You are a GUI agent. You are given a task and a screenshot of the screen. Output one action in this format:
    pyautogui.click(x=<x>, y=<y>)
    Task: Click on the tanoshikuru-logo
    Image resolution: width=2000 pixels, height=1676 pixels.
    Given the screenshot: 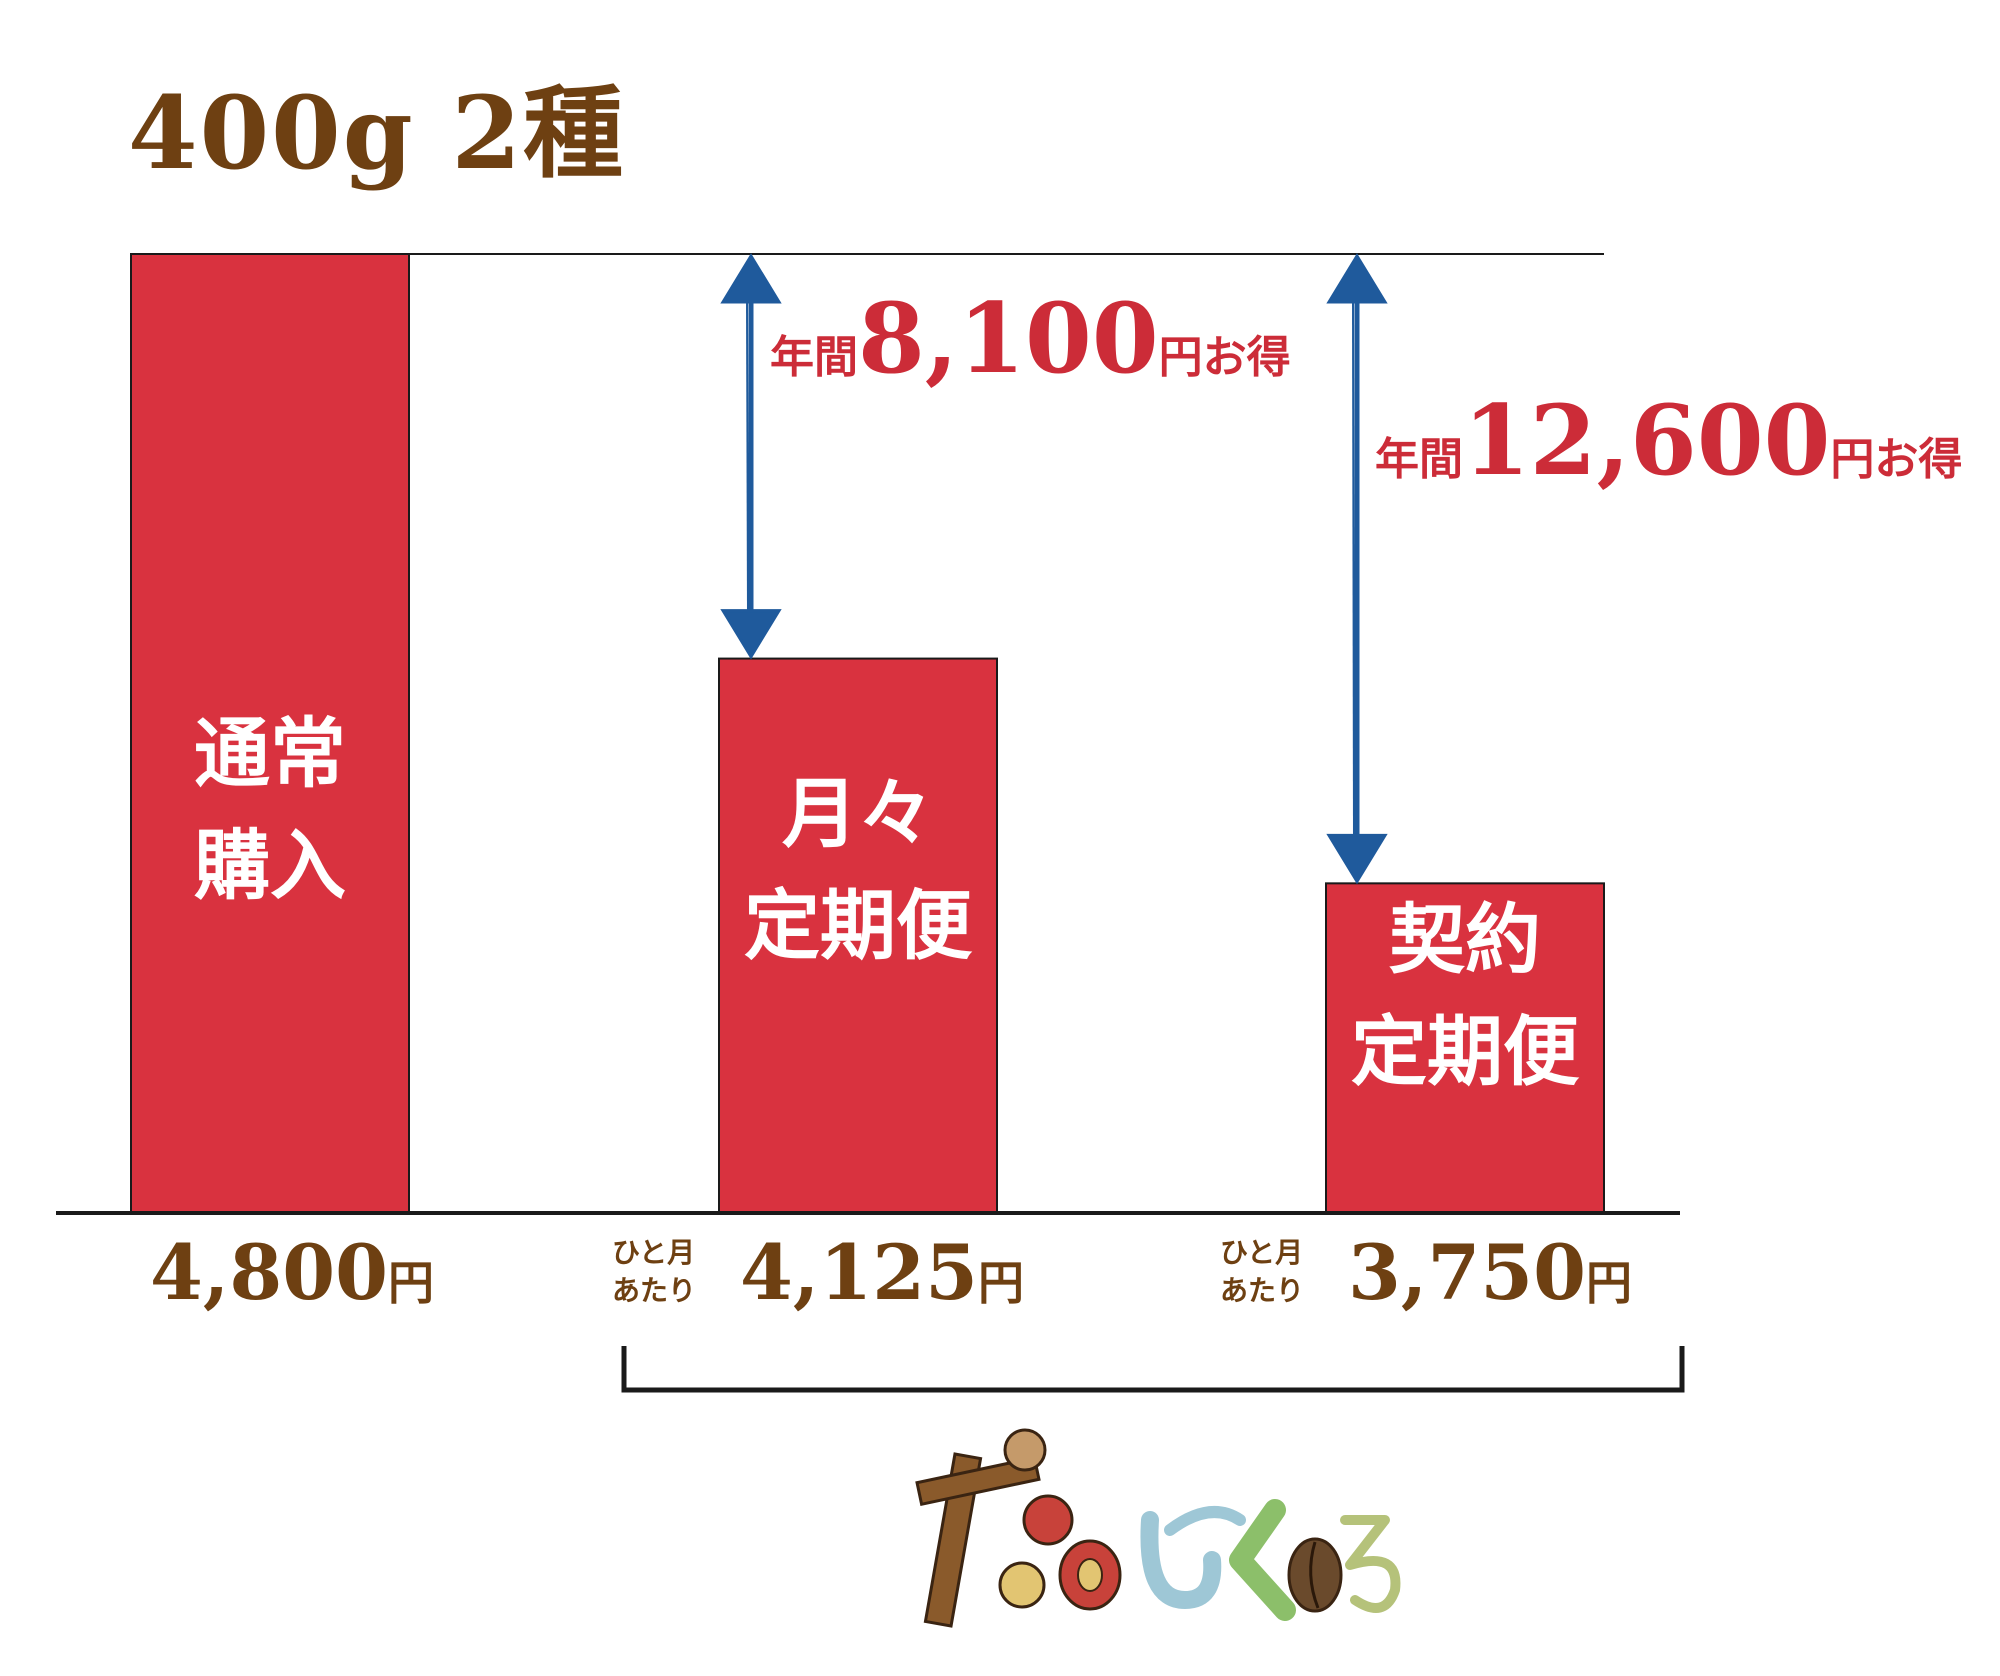 What is the action you would take?
    pyautogui.click(x=1158, y=1528)
    